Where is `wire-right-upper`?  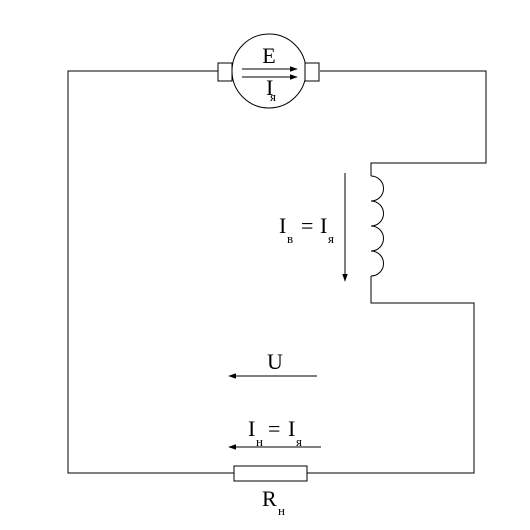
wire-right-upper is located at coordinates (403, 123).